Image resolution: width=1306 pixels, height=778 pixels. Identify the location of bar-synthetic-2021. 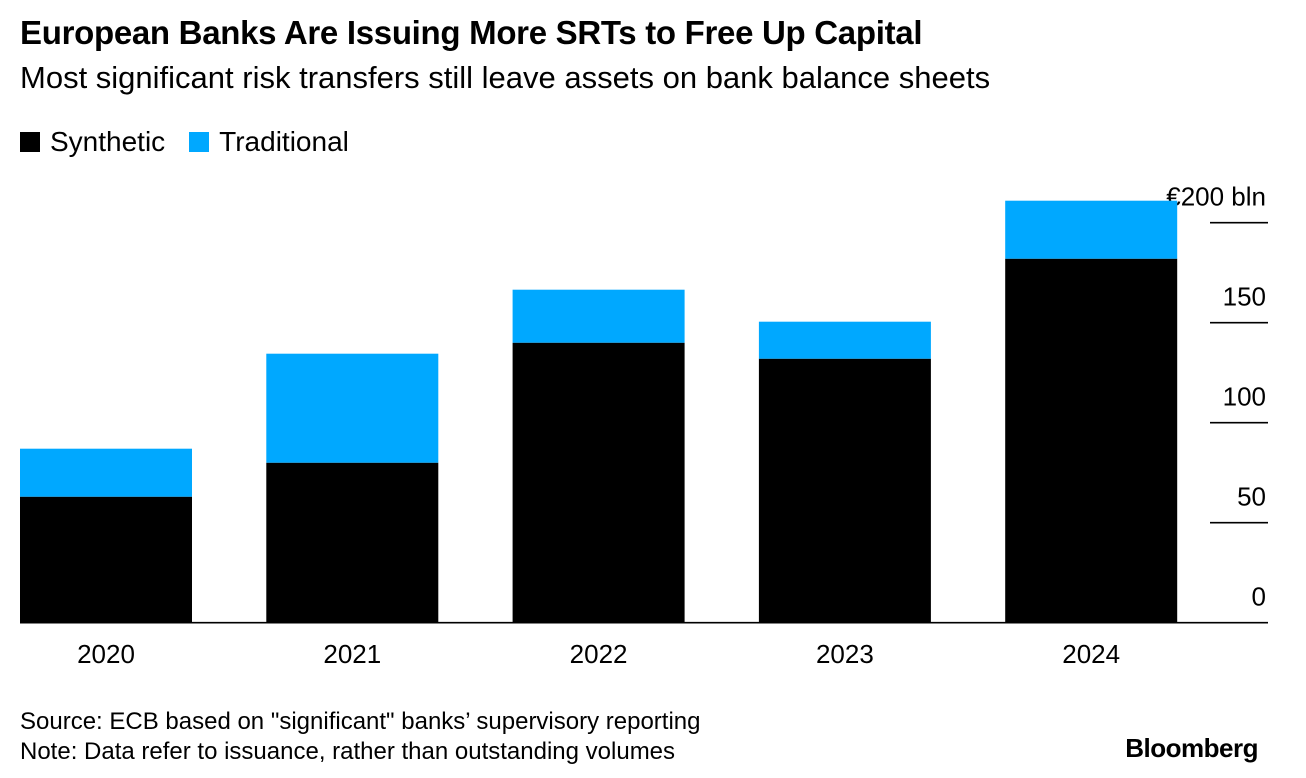
(352, 542).